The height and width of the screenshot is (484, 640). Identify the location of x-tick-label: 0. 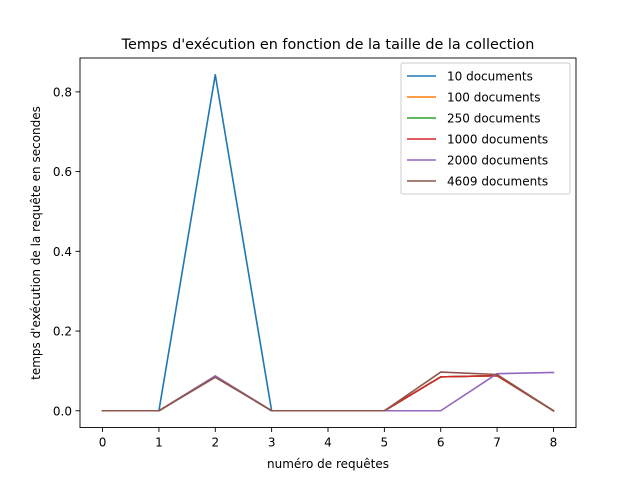
(103, 443).